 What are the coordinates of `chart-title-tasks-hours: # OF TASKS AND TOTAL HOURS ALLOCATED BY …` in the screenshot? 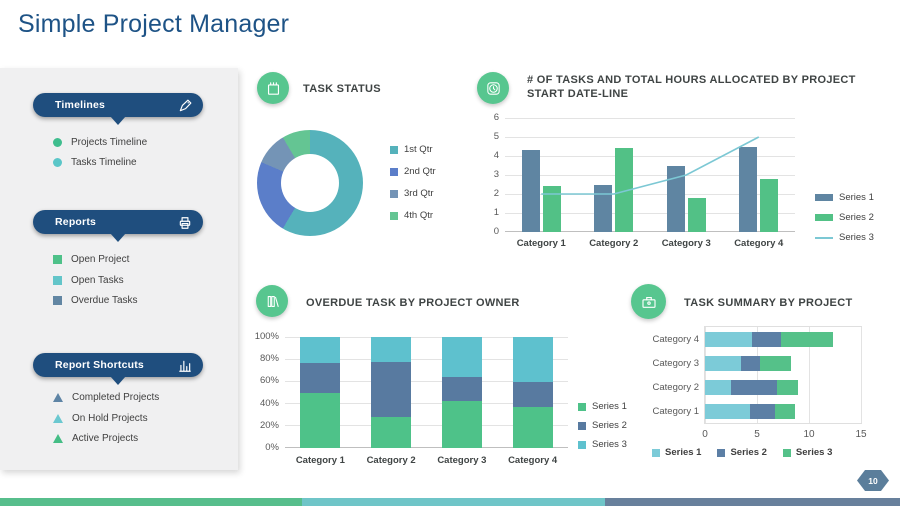 It's located at (691, 87).